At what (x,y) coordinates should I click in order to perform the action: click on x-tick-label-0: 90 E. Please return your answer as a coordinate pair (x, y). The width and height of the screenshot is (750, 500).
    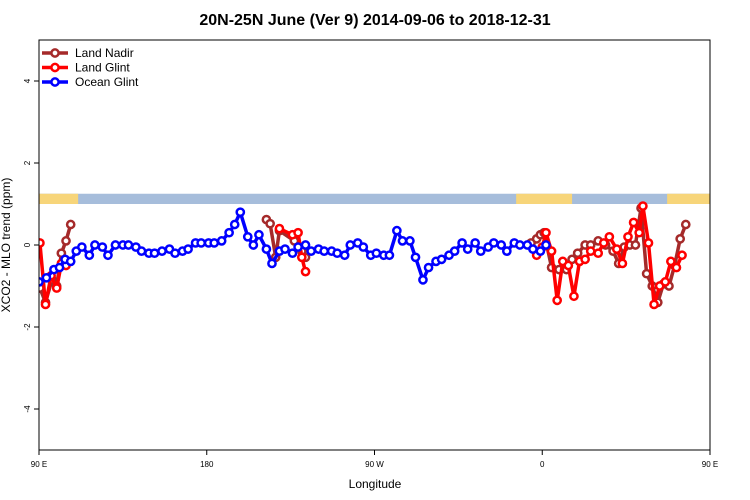
    Looking at the image, I should click on (39, 464).